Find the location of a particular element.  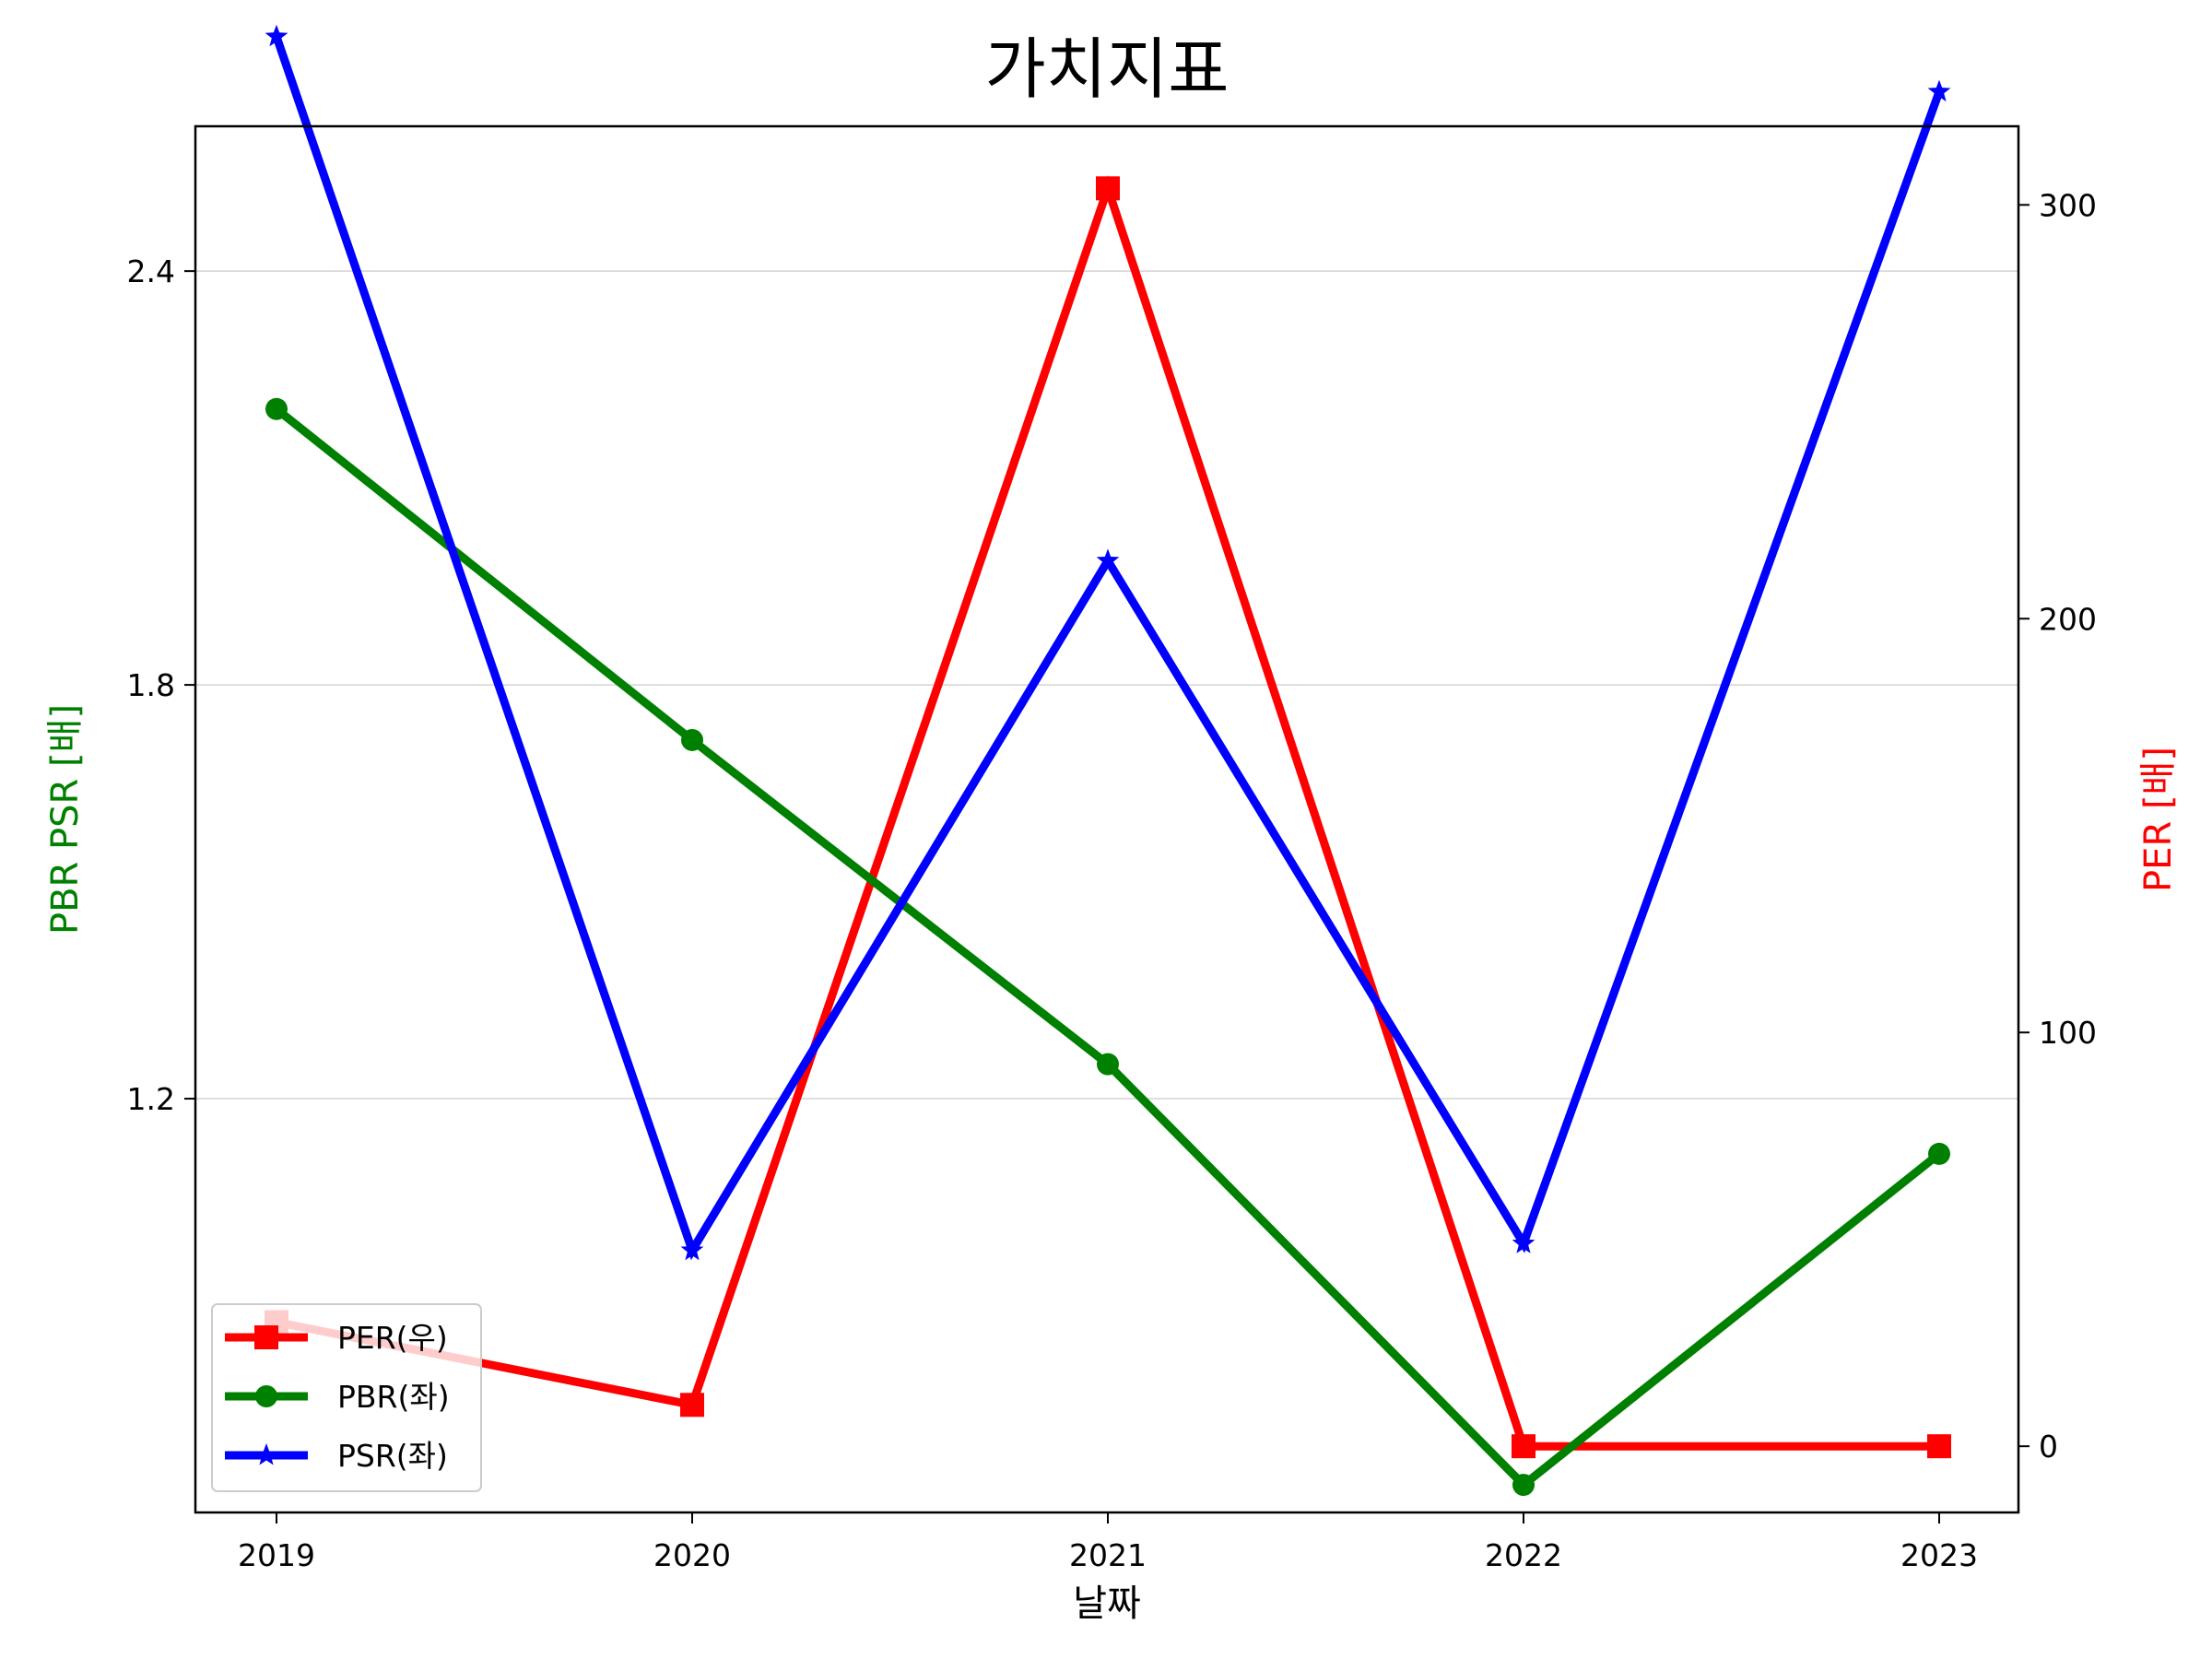

legend-label: PER(우) is located at coordinates (392, 1338).